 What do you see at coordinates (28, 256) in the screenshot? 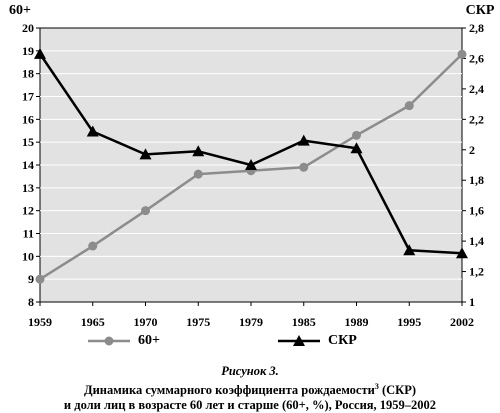
I see `left-tick-label: 10` at bounding box center [28, 256].